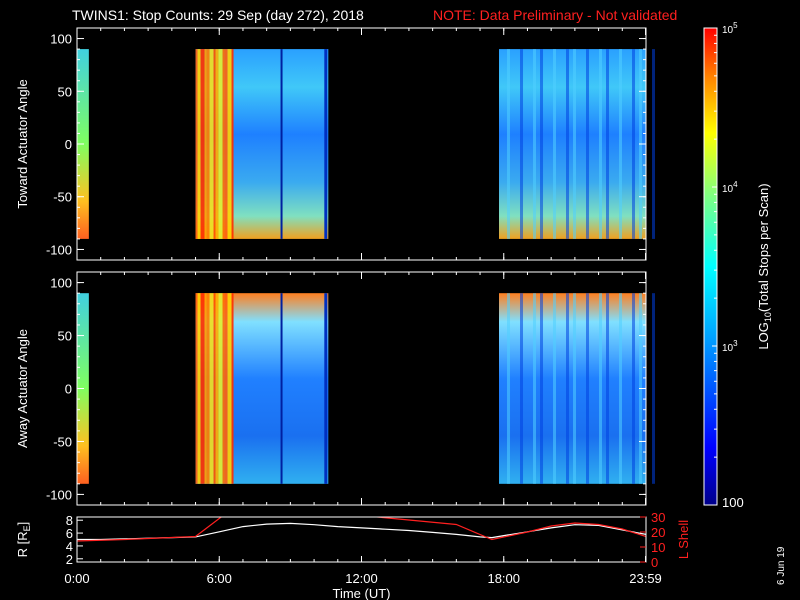 The image size is (800, 600). What do you see at coordinates (781, 565) in the screenshot?
I see `date-stamp: 6 Jun 19` at bounding box center [781, 565].